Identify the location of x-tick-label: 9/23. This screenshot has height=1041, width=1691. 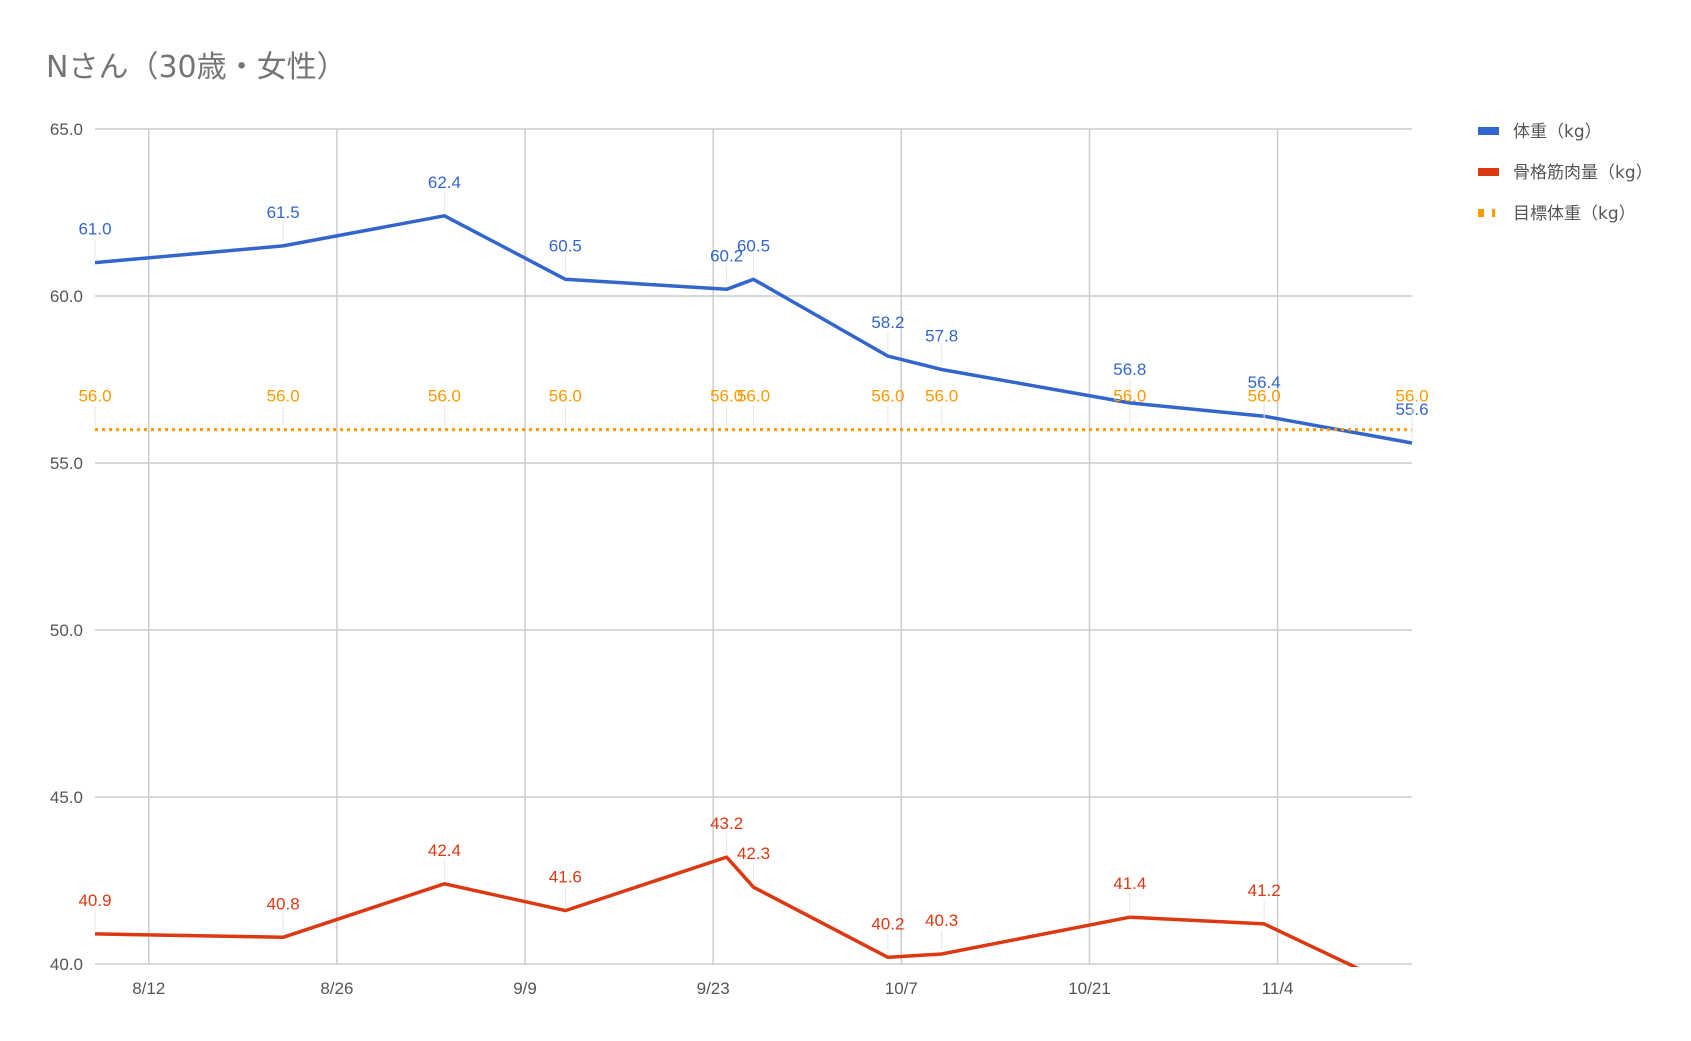
(713, 988).